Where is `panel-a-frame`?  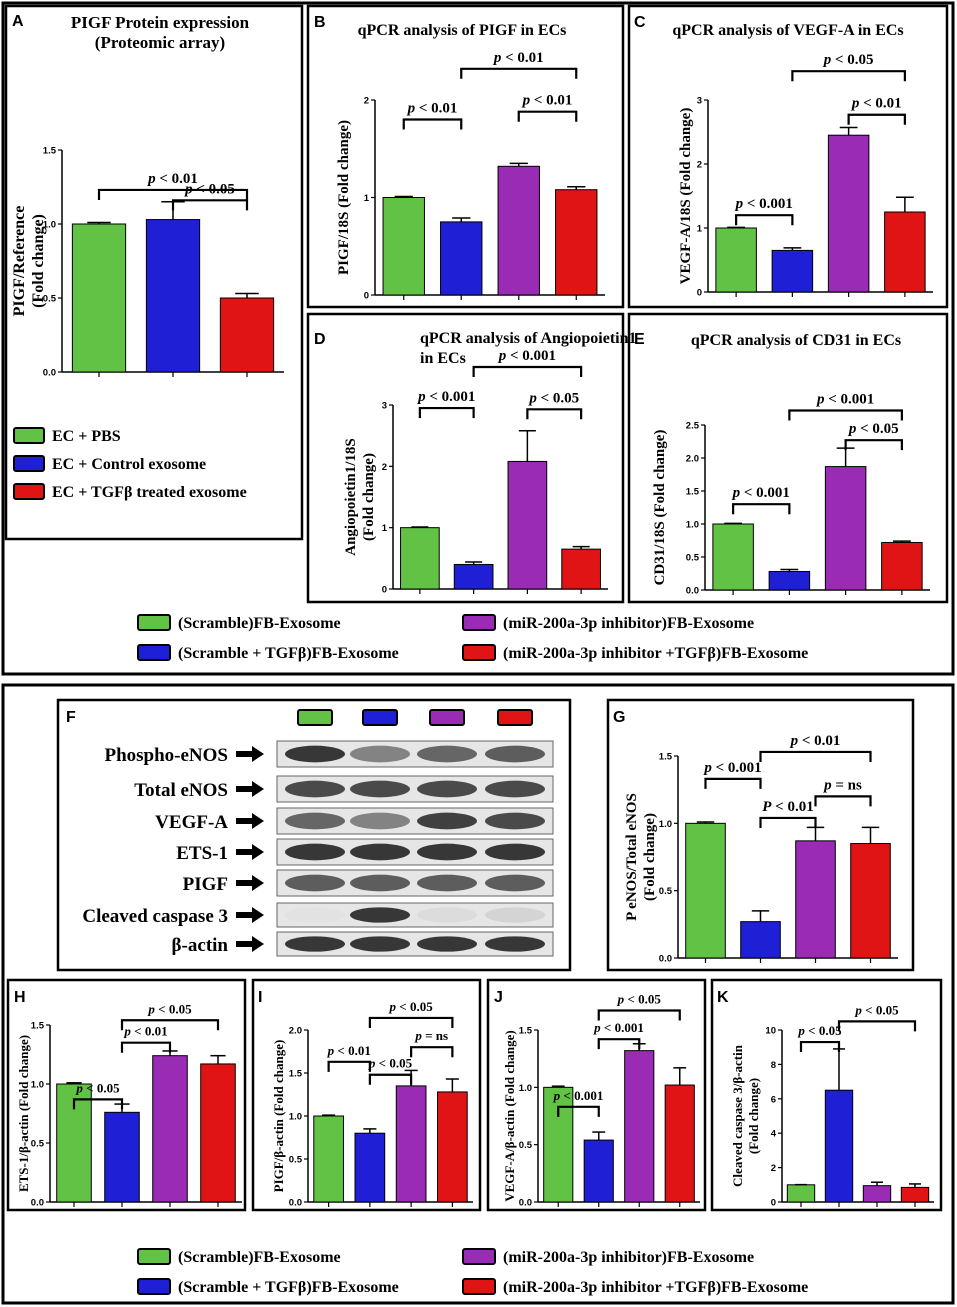
panel-a-frame is located at coordinates (154, 272).